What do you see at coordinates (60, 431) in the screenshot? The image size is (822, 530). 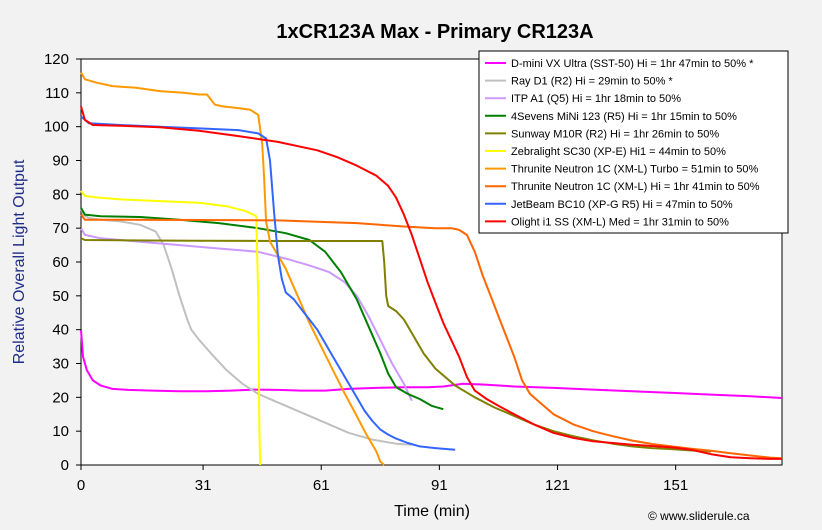 I see `y-tick-label: 10` at bounding box center [60, 431].